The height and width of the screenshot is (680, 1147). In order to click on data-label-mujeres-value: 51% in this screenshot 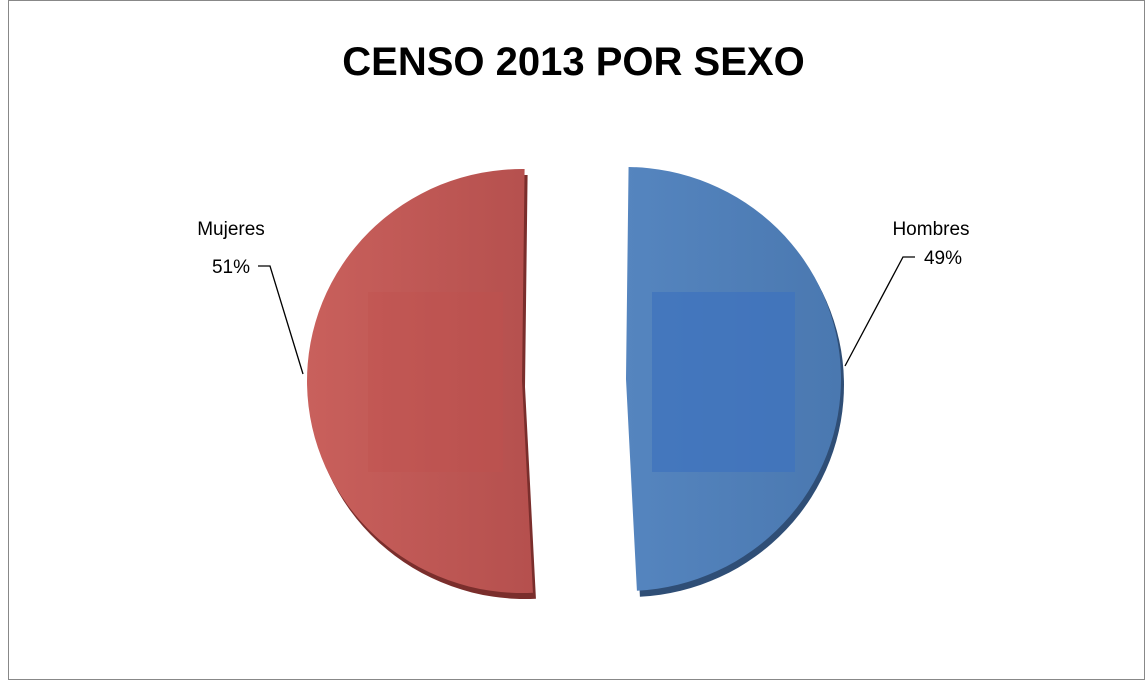, I will do `click(231, 267)`.